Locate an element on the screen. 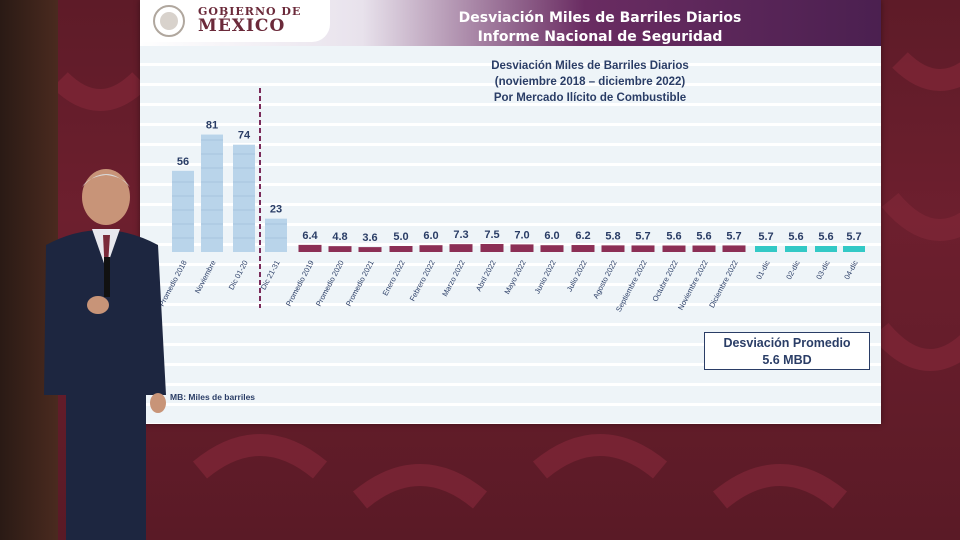 This screenshot has width=960, height=540. tick-label: Abril 2022 is located at coordinates (486, 276).